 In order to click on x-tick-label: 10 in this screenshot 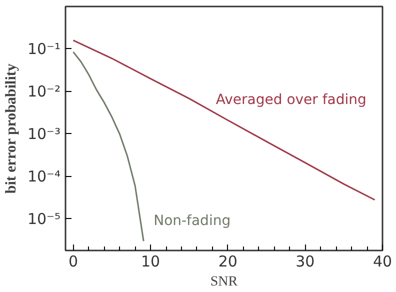, I will do `click(150, 261)`.